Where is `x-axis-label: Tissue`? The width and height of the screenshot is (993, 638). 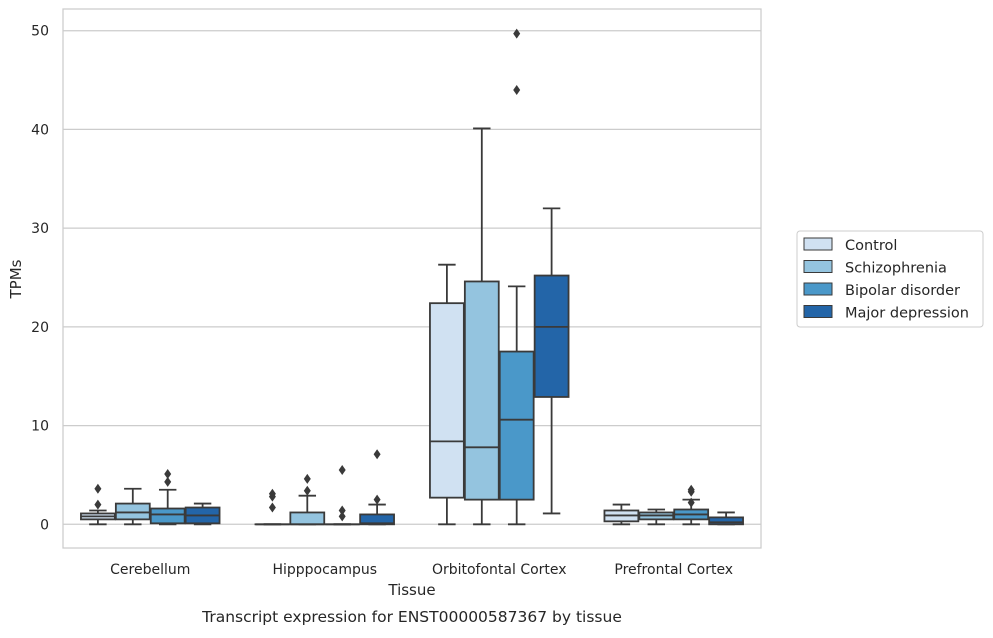
x-axis-label: Tissue is located at coordinates (411, 590).